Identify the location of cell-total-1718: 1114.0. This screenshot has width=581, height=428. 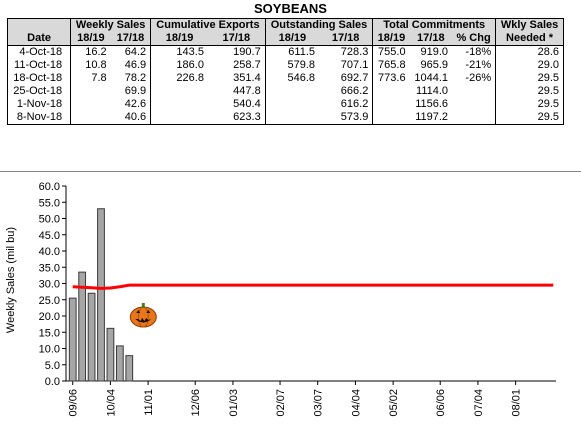
(432, 91).